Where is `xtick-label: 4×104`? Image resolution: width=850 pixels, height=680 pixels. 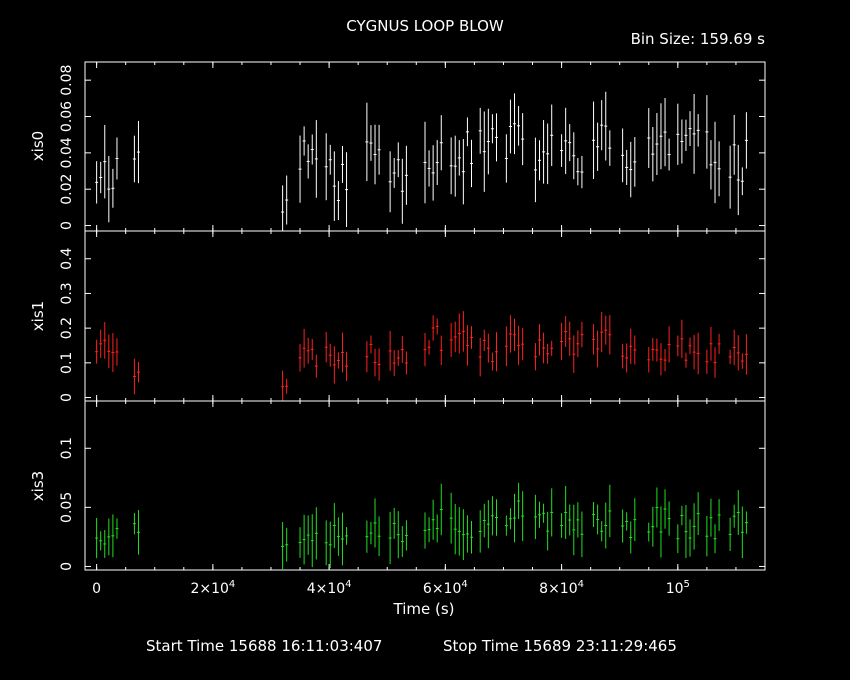
xtick-label: 4×104 is located at coordinates (329, 588).